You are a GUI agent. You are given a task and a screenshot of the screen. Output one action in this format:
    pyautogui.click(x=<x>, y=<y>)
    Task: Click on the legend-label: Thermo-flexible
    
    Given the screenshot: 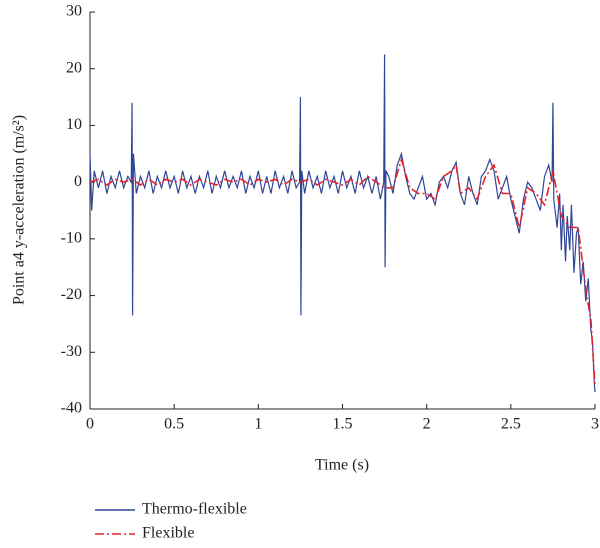 What is the action you would take?
    pyautogui.click(x=194, y=509)
    